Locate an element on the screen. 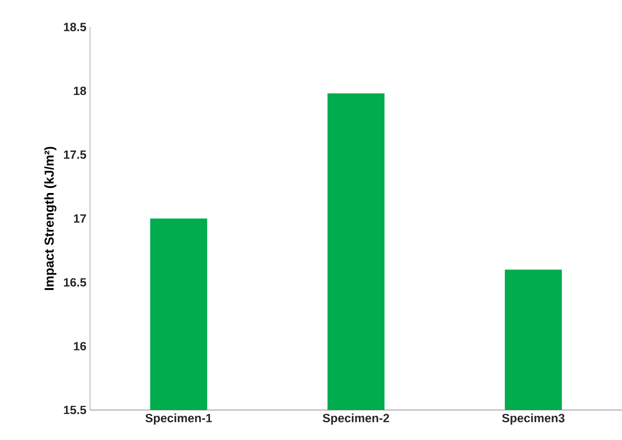  y-tick-label: 17.5 is located at coordinates (75, 154).